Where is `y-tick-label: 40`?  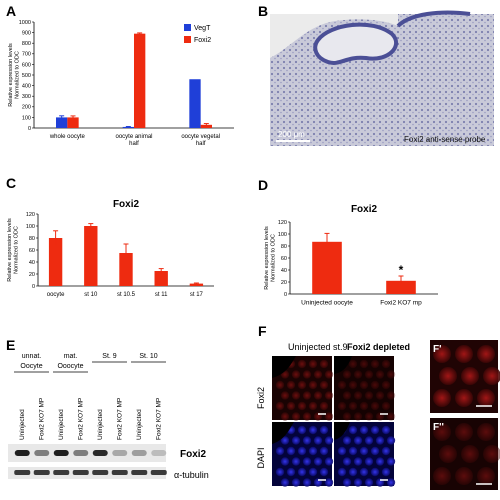
y-tick-label: 40 is located at coordinates (284, 271).